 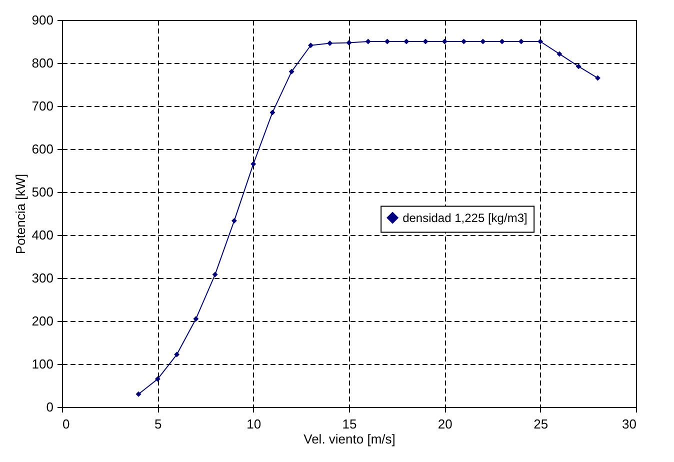 What do you see at coordinates (541, 424) in the screenshot?
I see `x-tick-label: 25` at bounding box center [541, 424].